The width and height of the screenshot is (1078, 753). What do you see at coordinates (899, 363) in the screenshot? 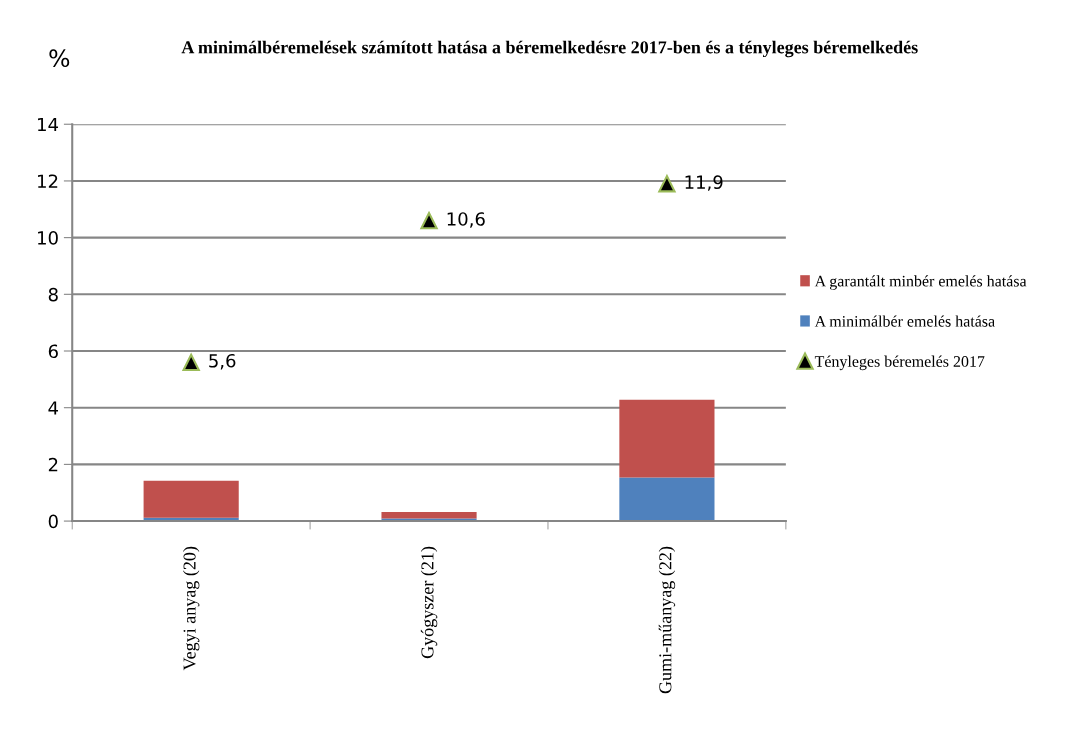
I see `legend-label: Tényleges béremelés 2017` at bounding box center [899, 363].